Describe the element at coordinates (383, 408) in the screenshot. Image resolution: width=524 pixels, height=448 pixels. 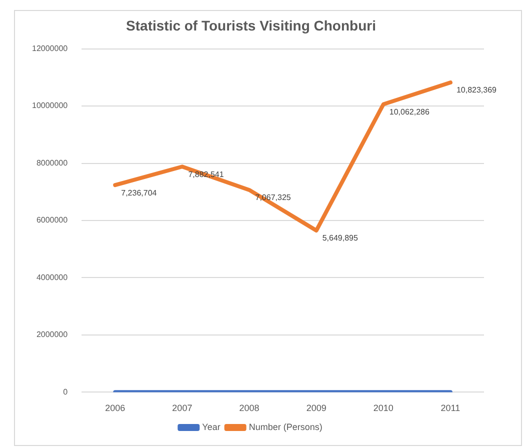
I see `x-tick-label: 2010` at that location.